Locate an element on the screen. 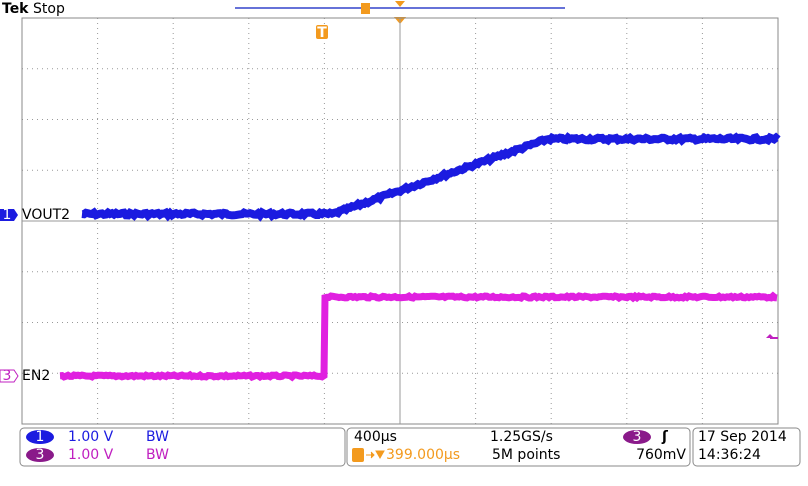 The height and width of the screenshot is (486, 808). ch3-badge is located at coordinates (40, 455).